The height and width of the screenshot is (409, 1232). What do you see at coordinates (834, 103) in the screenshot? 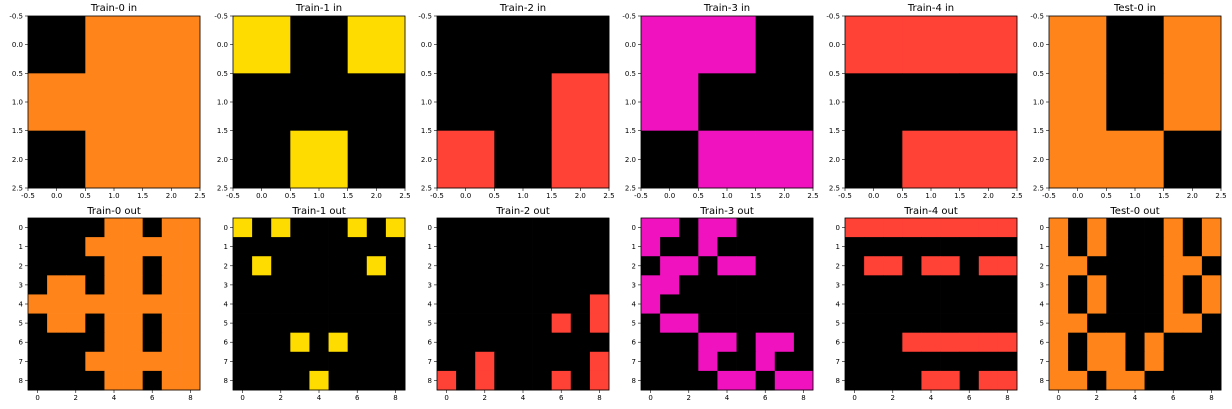
I see `y-tick-label: 1.0` at bounding box center [834, 103].